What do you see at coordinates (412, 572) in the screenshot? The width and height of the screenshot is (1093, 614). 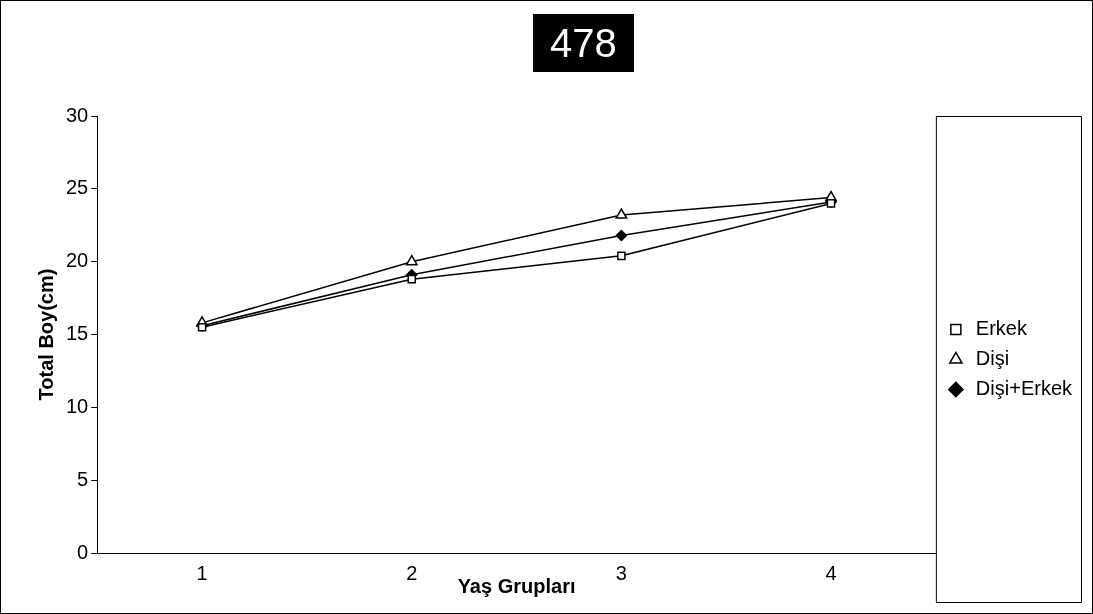 I see `x-tick-label: 2` at bounding box center [412, 572].